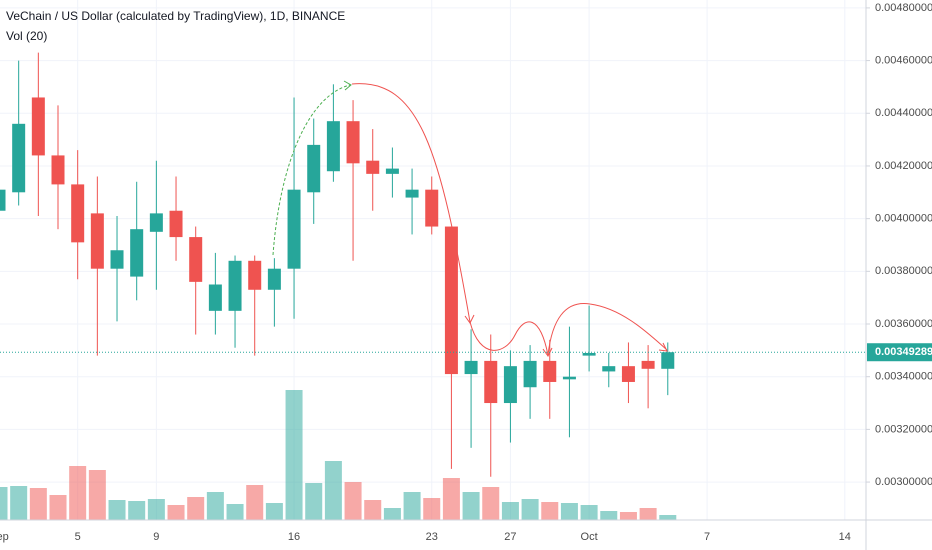 Image resolution: width=932 pixels, height=550 pixels. Describe the element at coordinates (903, 166) in the screenshot. I see `y-tick-label: 0.00420000` at that location.